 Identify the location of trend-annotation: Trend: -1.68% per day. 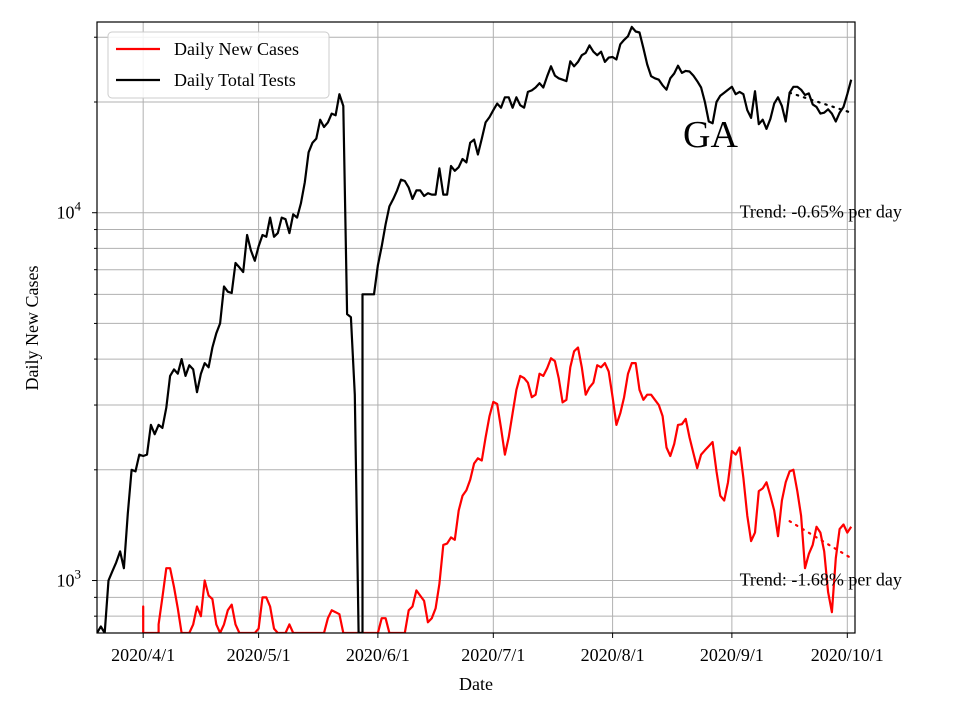
(821, 580).